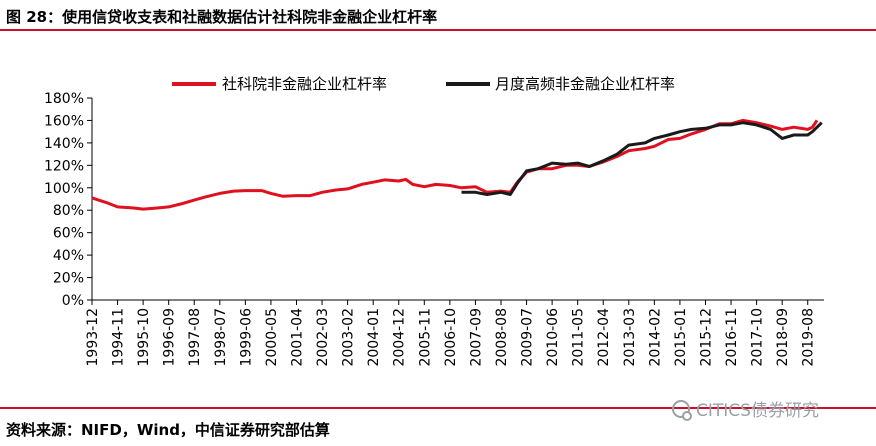 The image size is (876, 446). I want to click on x-tick-label: 2009-07, so click(528, 337).